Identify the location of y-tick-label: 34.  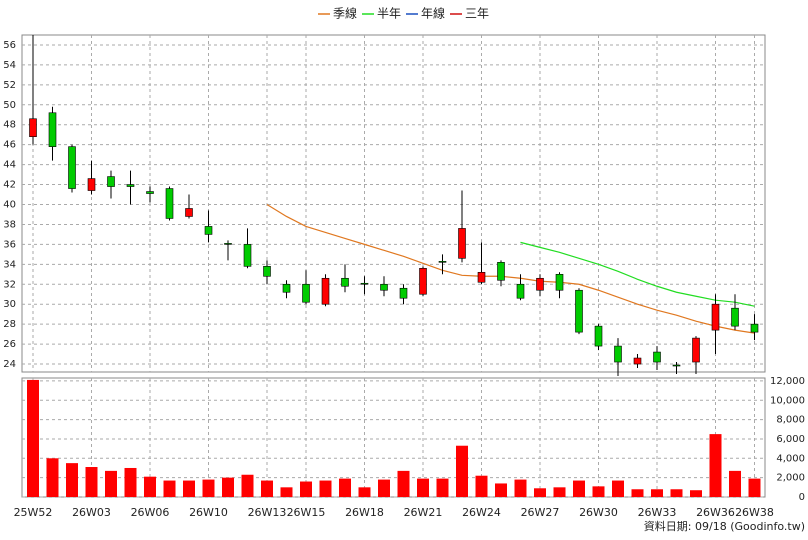
(9, 264).